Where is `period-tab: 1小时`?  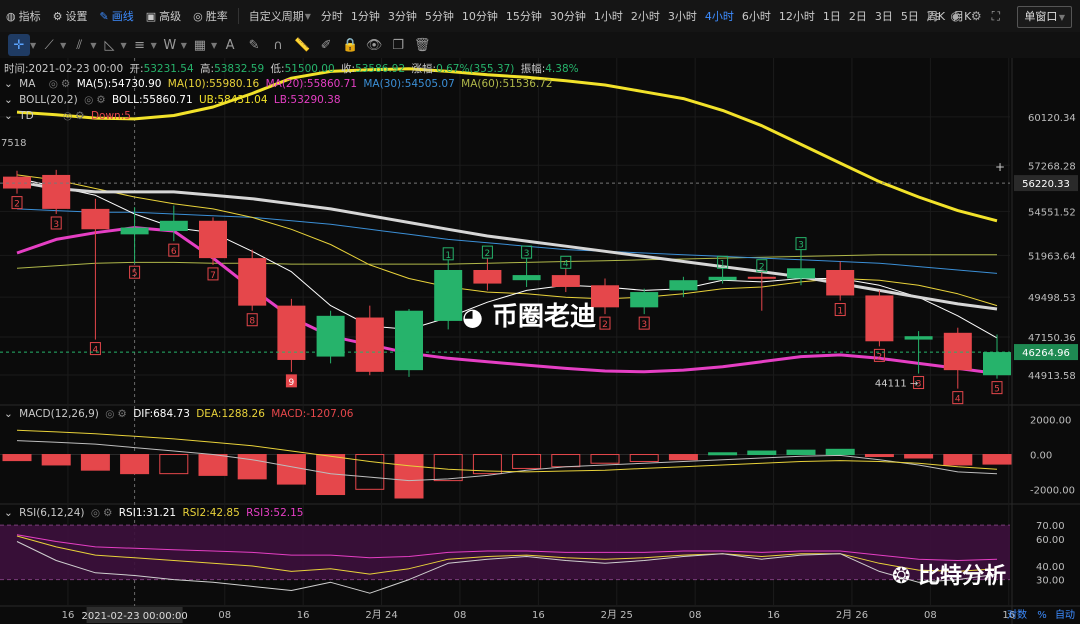 period-tab: 1小时 is located at coordinates (608, 16).